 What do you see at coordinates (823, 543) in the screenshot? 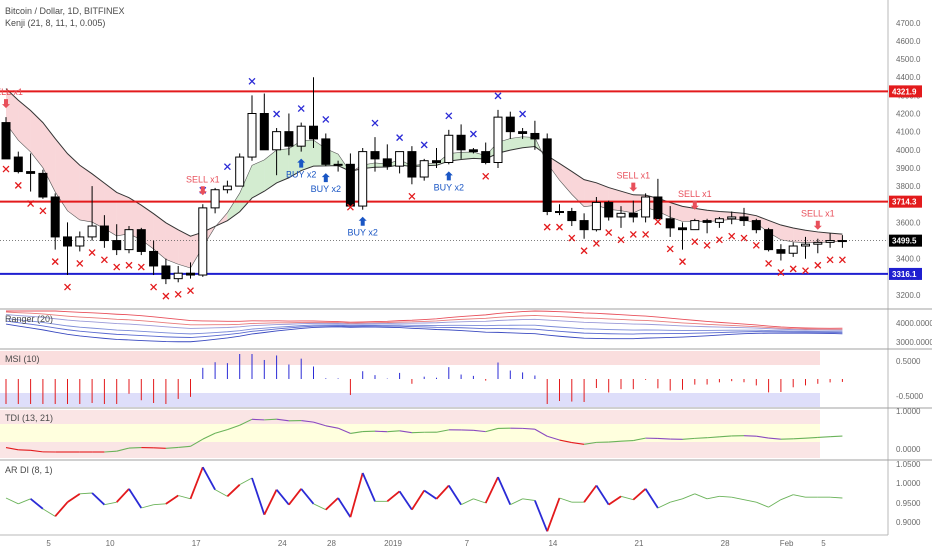
I see `time-axis-tick: 5` at bounding box center [823, 543].